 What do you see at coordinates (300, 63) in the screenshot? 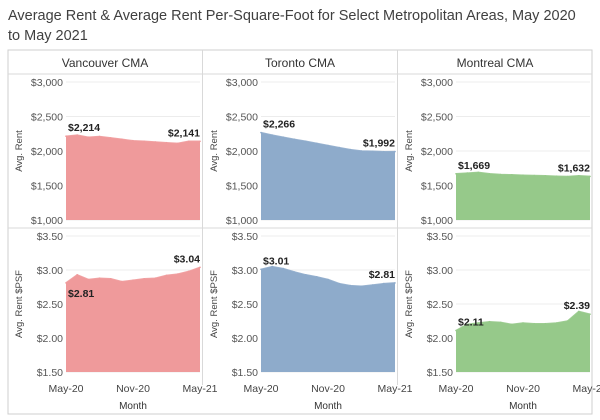
I see `series-header: Toronto CMA` at bounding box center [300, 63].